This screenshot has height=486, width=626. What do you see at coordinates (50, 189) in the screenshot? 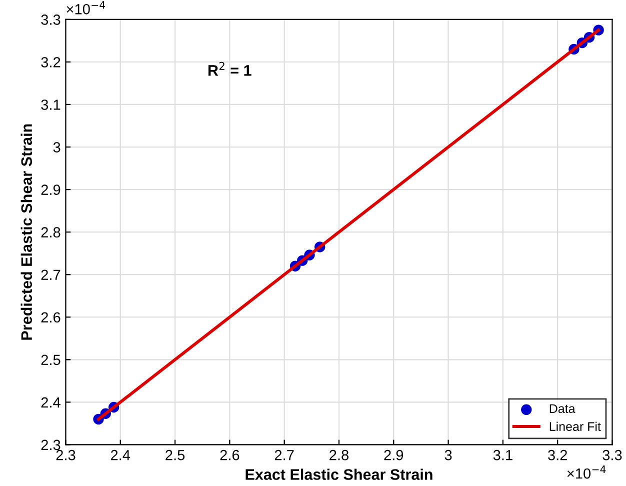
I see `y-tick-label: 2.9` at bounding box center [50, 189].